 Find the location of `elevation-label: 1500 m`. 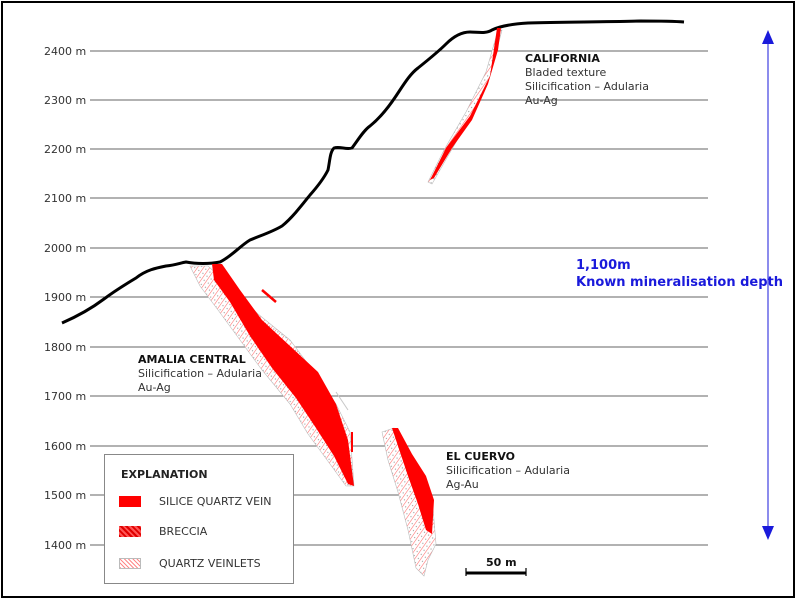

elevation-label: 1500 m is located at coordinates (65, 495).